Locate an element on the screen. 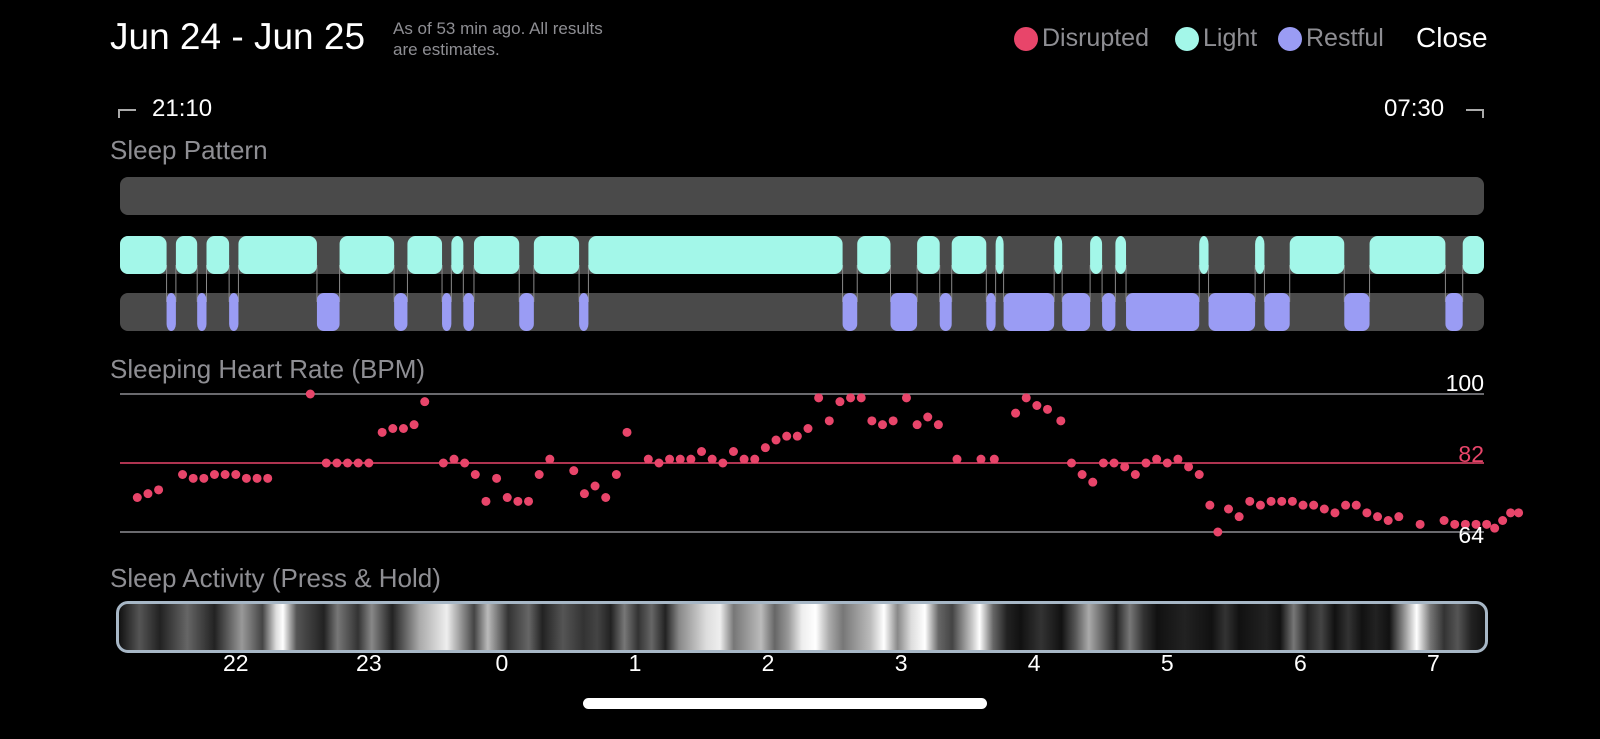 Image resolution: width=1600 pixels, height=739 pixels. home-indicator is located at coordinates (785, 703).